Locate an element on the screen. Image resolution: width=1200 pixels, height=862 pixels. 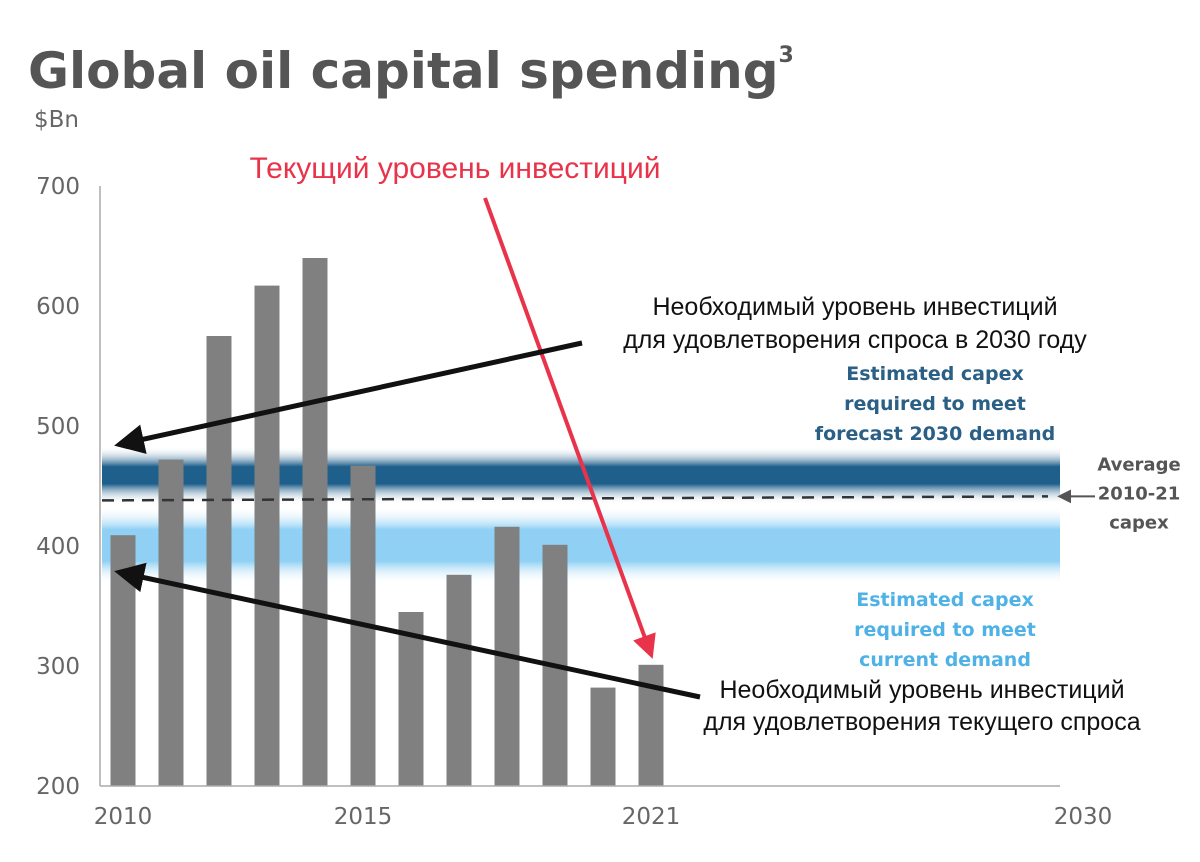
average-capex: Average 2010-21 capex is located at coordinates (641, 493).